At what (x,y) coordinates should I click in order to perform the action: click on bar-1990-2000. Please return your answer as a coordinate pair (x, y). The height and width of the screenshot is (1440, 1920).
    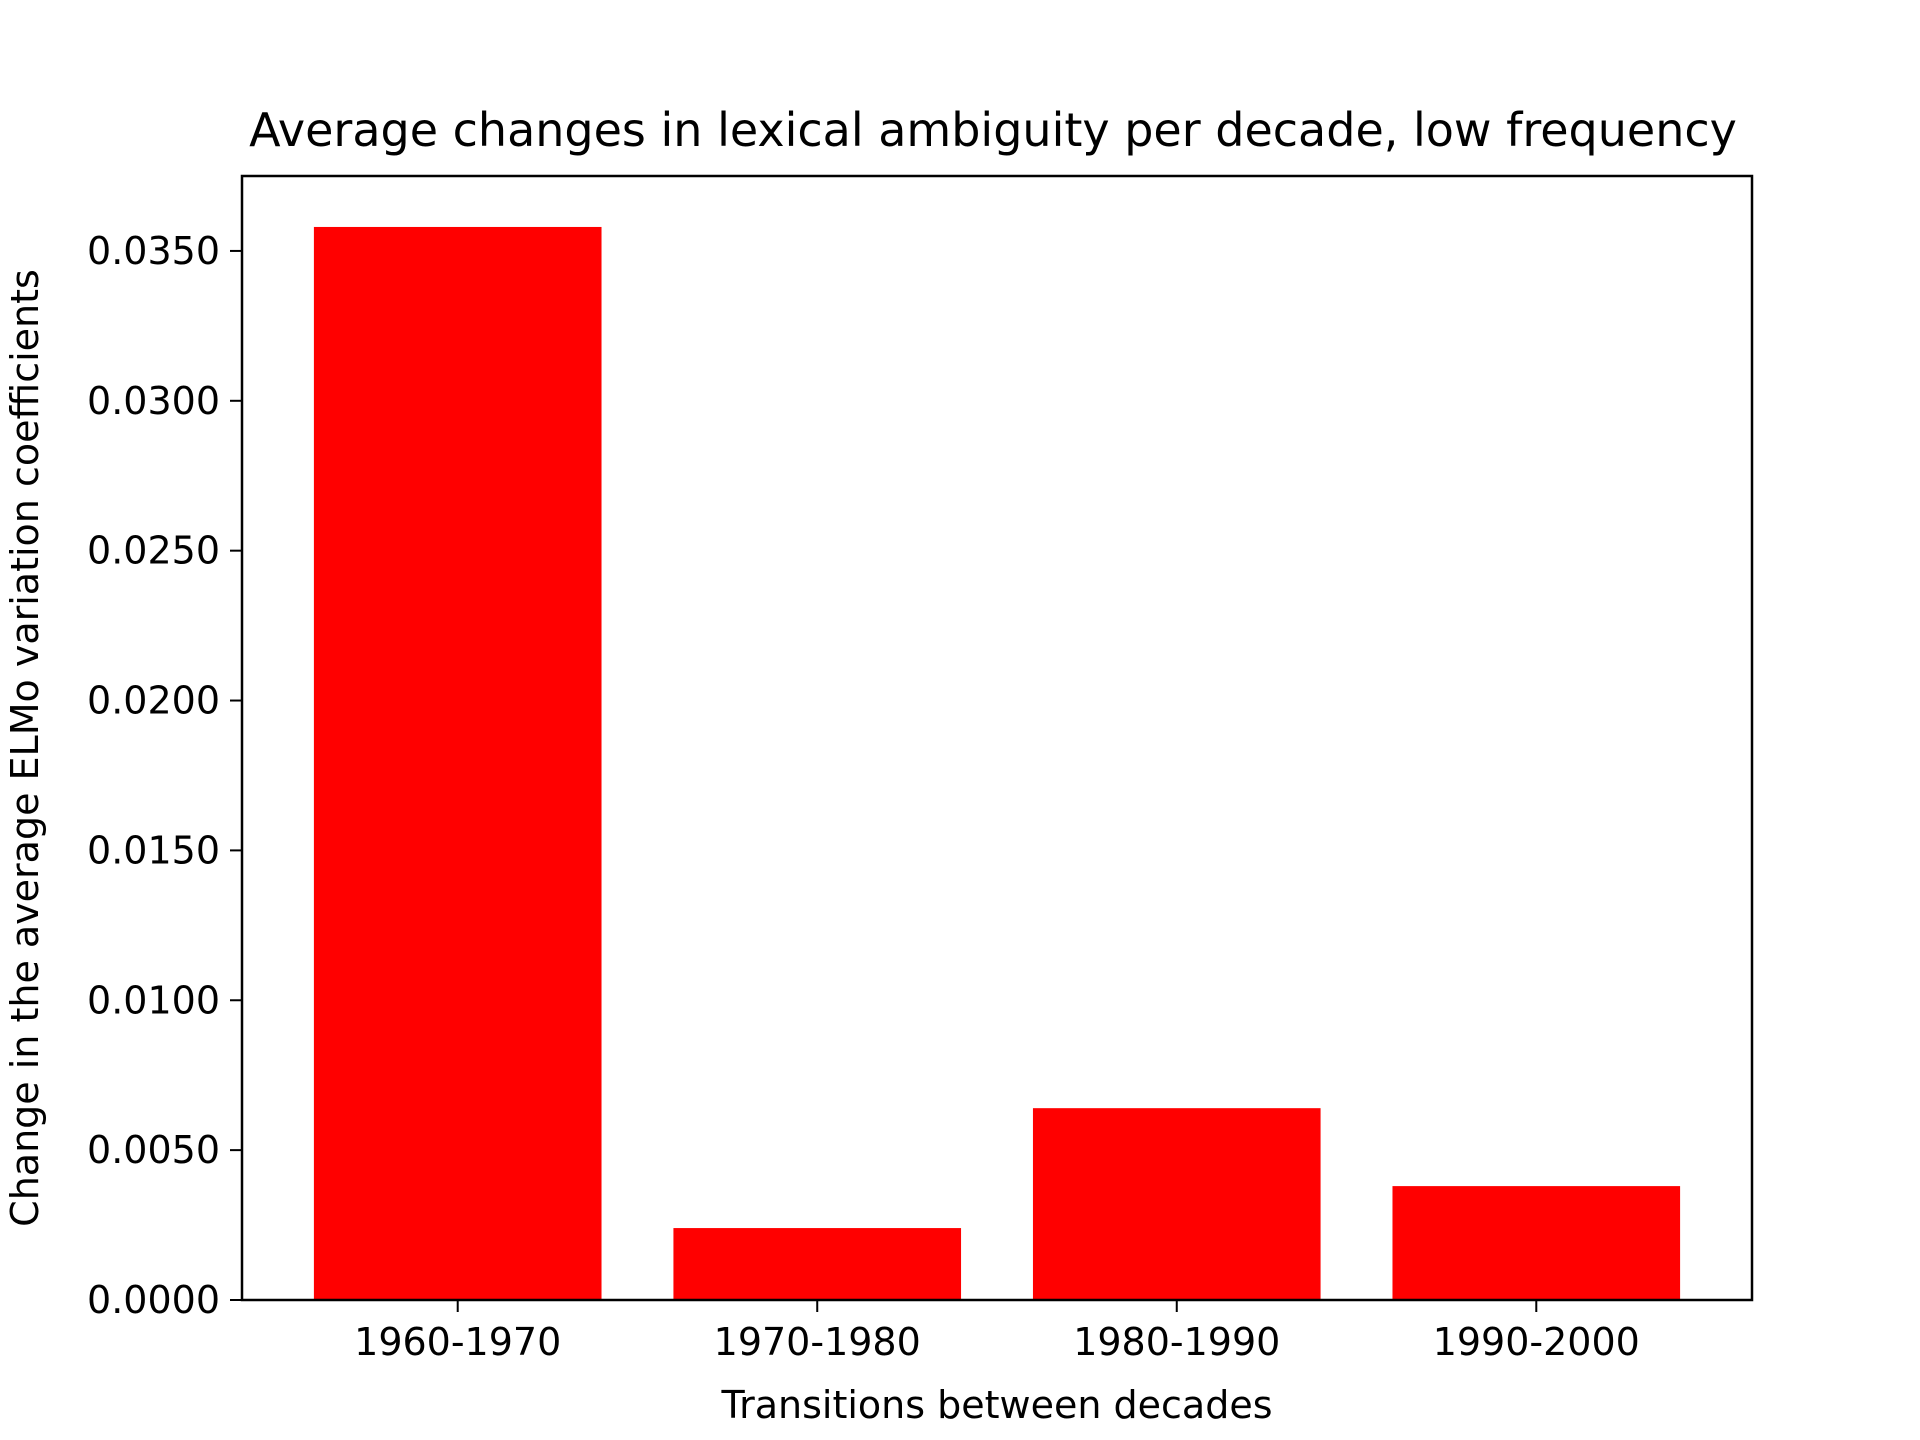
    Looking at the image, I should click on (1536, 1243).